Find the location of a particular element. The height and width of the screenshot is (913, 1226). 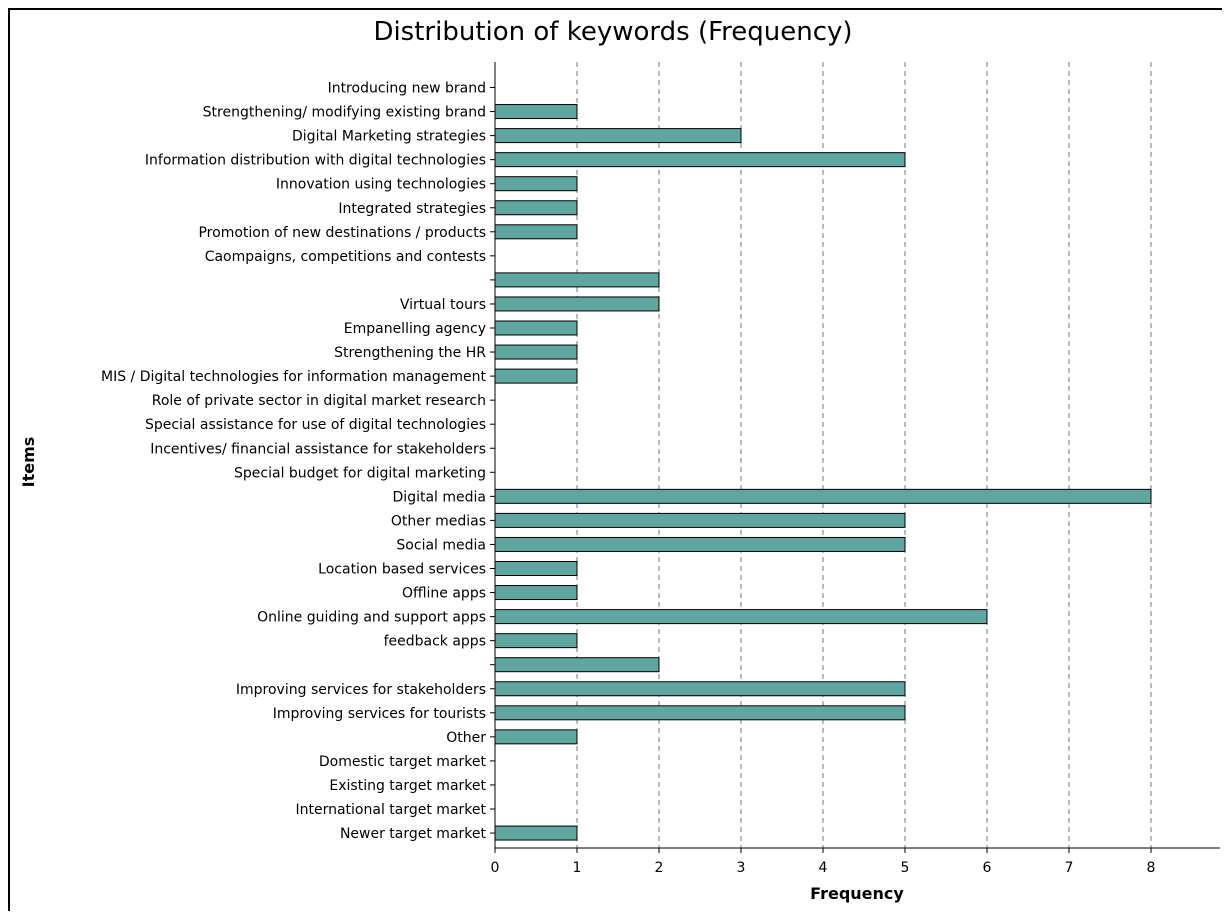

x-tick-labels: 0 1 2 3 4 5 6 7 8 is located at coordinates (823, 862).